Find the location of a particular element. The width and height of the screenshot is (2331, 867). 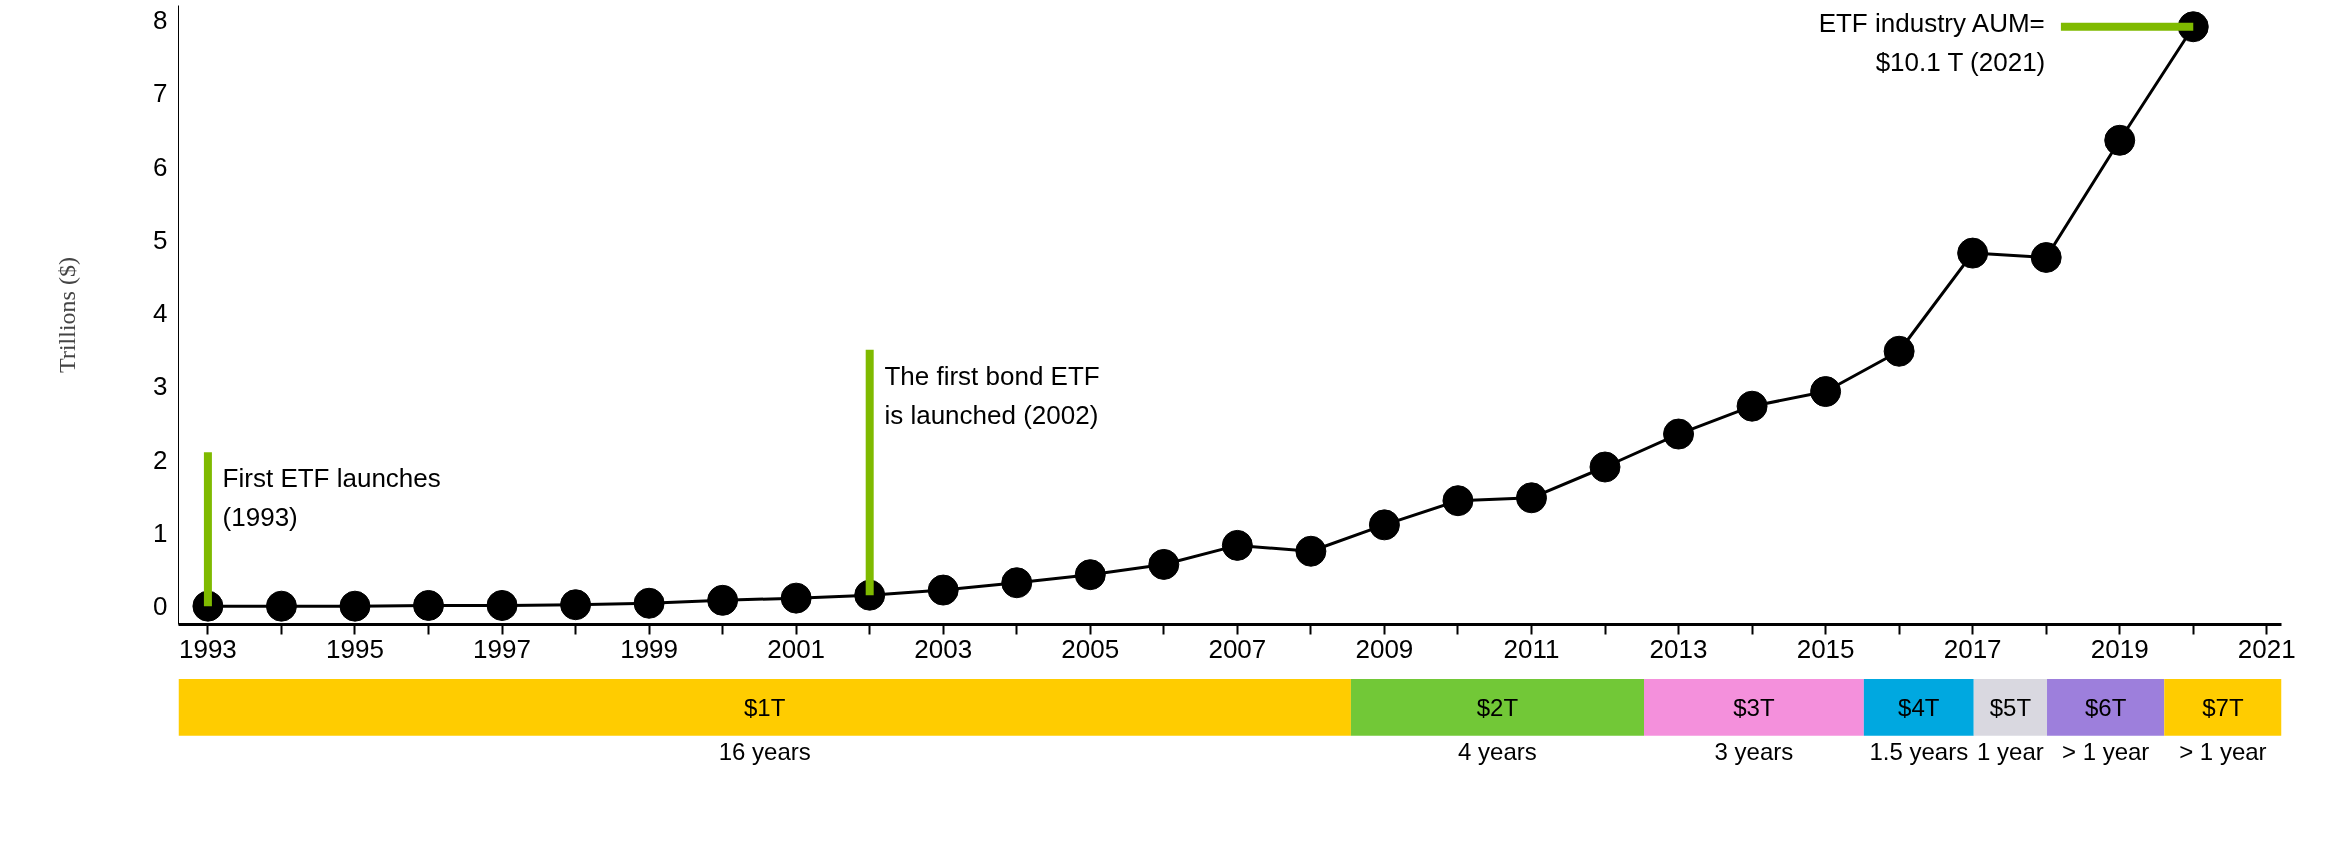

x-tick-label: 2011 is located at coordinates (1531, 648).